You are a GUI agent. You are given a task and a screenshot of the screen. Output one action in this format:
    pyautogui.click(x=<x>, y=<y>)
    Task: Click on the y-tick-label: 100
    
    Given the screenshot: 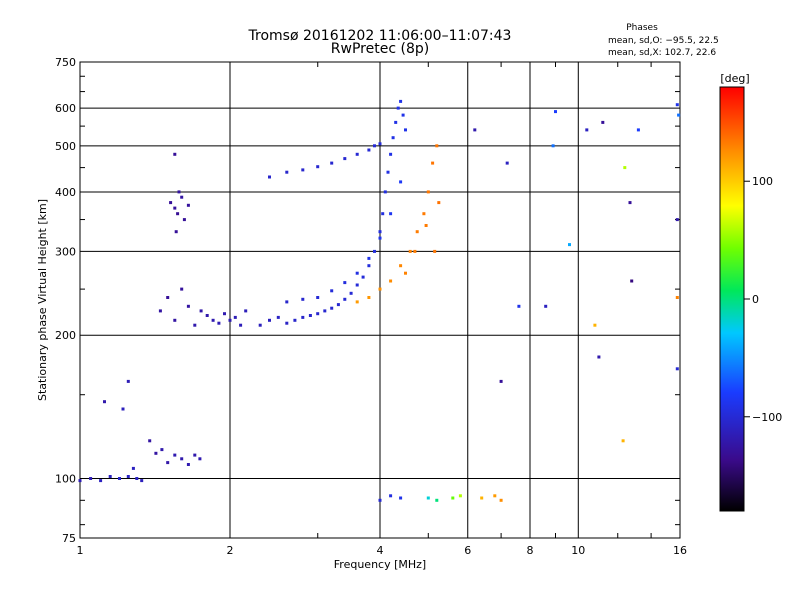 What is the action you would take?
    pyautogui.click(x=65, y=479)
    